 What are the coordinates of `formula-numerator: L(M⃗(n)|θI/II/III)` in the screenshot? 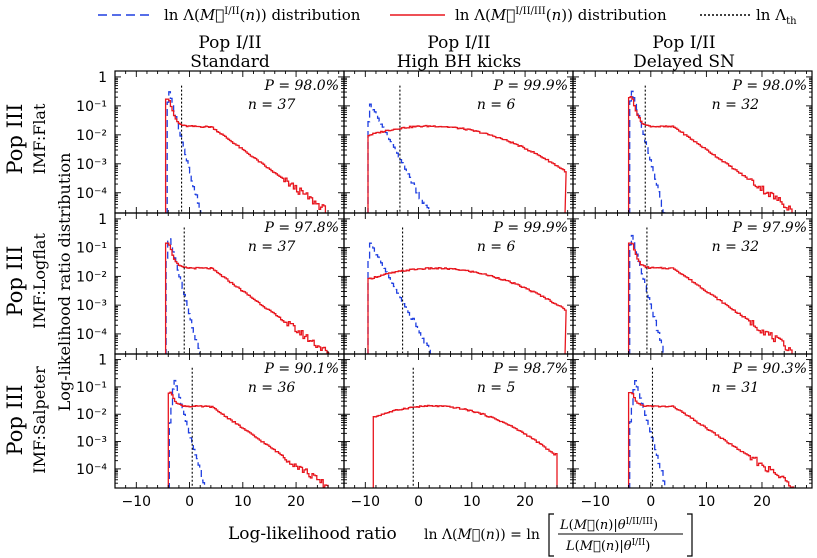 It's located at (608, 525).